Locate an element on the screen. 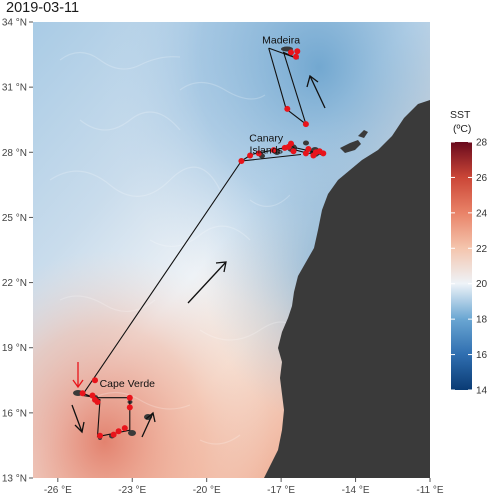 The width and height of the screenshot is (489, 494). legend-tick-label: 16 is located at coordinates (482, 355).